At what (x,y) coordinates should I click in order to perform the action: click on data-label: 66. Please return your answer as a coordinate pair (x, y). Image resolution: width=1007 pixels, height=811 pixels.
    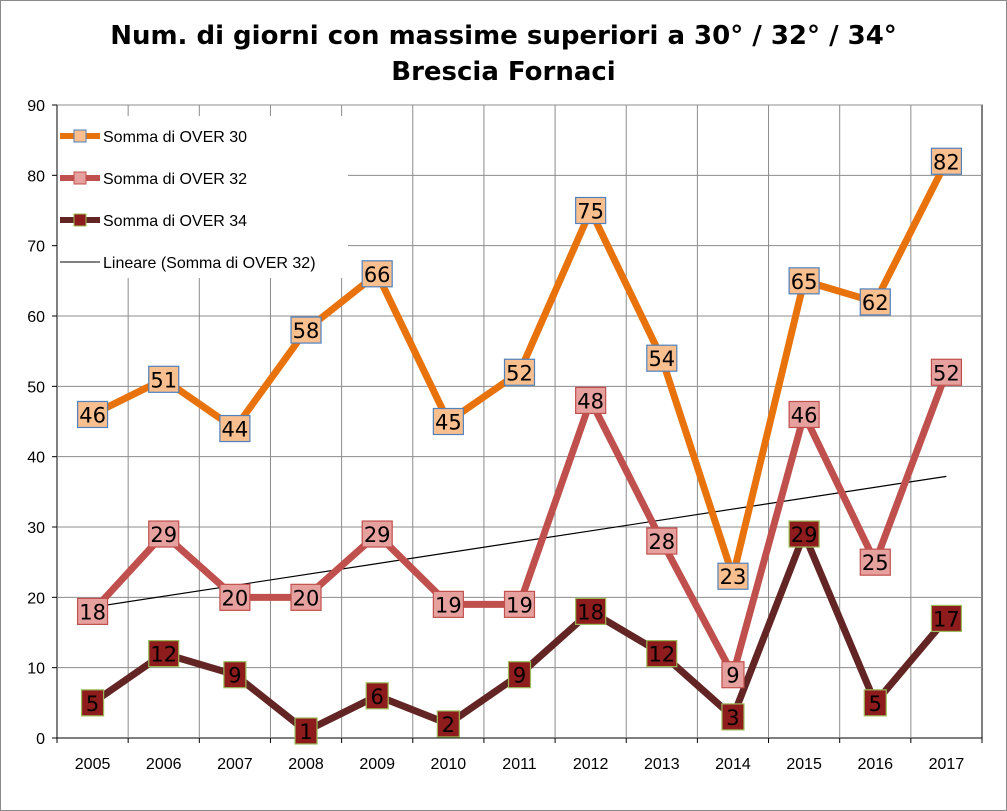
    Looking at the image, I should click on (377, 275).